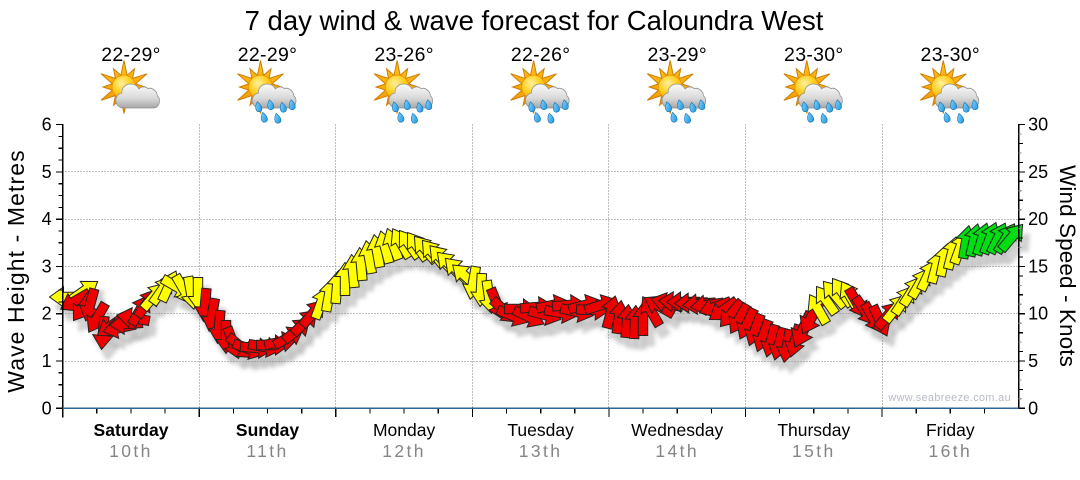 Image resolution: width=1080 pixels, height=480 pixels. What do you see at coordinates (950, 430) in the screenshot?
I see `svg-text: Friday` at bounding box center [950, 430].